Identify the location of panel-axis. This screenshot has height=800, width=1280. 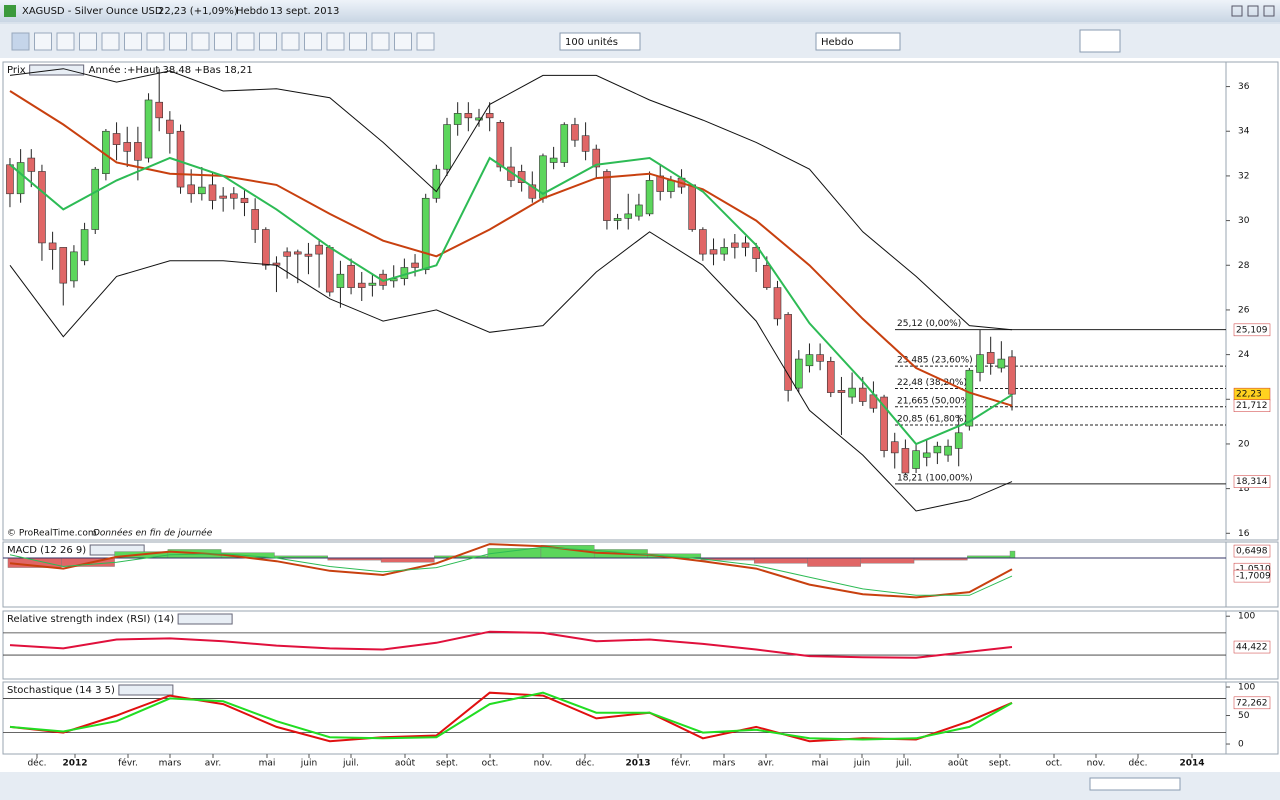
(1252, 718).